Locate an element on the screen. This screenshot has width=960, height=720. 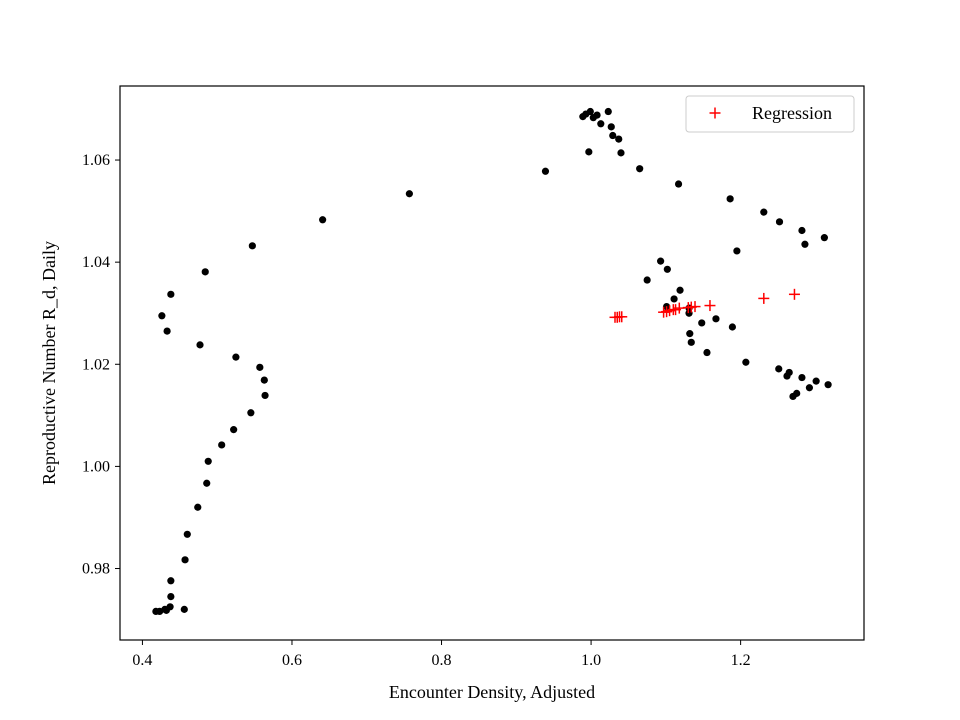
y-tick-label: 1.04 is located at coordinates (96, 262).